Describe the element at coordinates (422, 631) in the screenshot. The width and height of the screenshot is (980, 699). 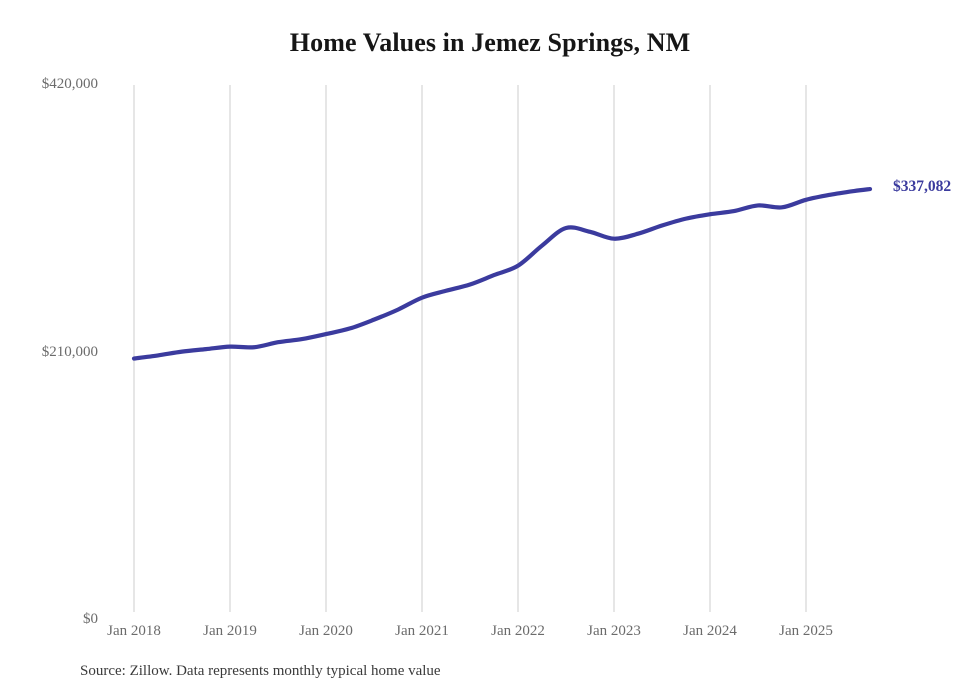
I see `x-tick-label-jan-2021: Jan 2021` at that location.